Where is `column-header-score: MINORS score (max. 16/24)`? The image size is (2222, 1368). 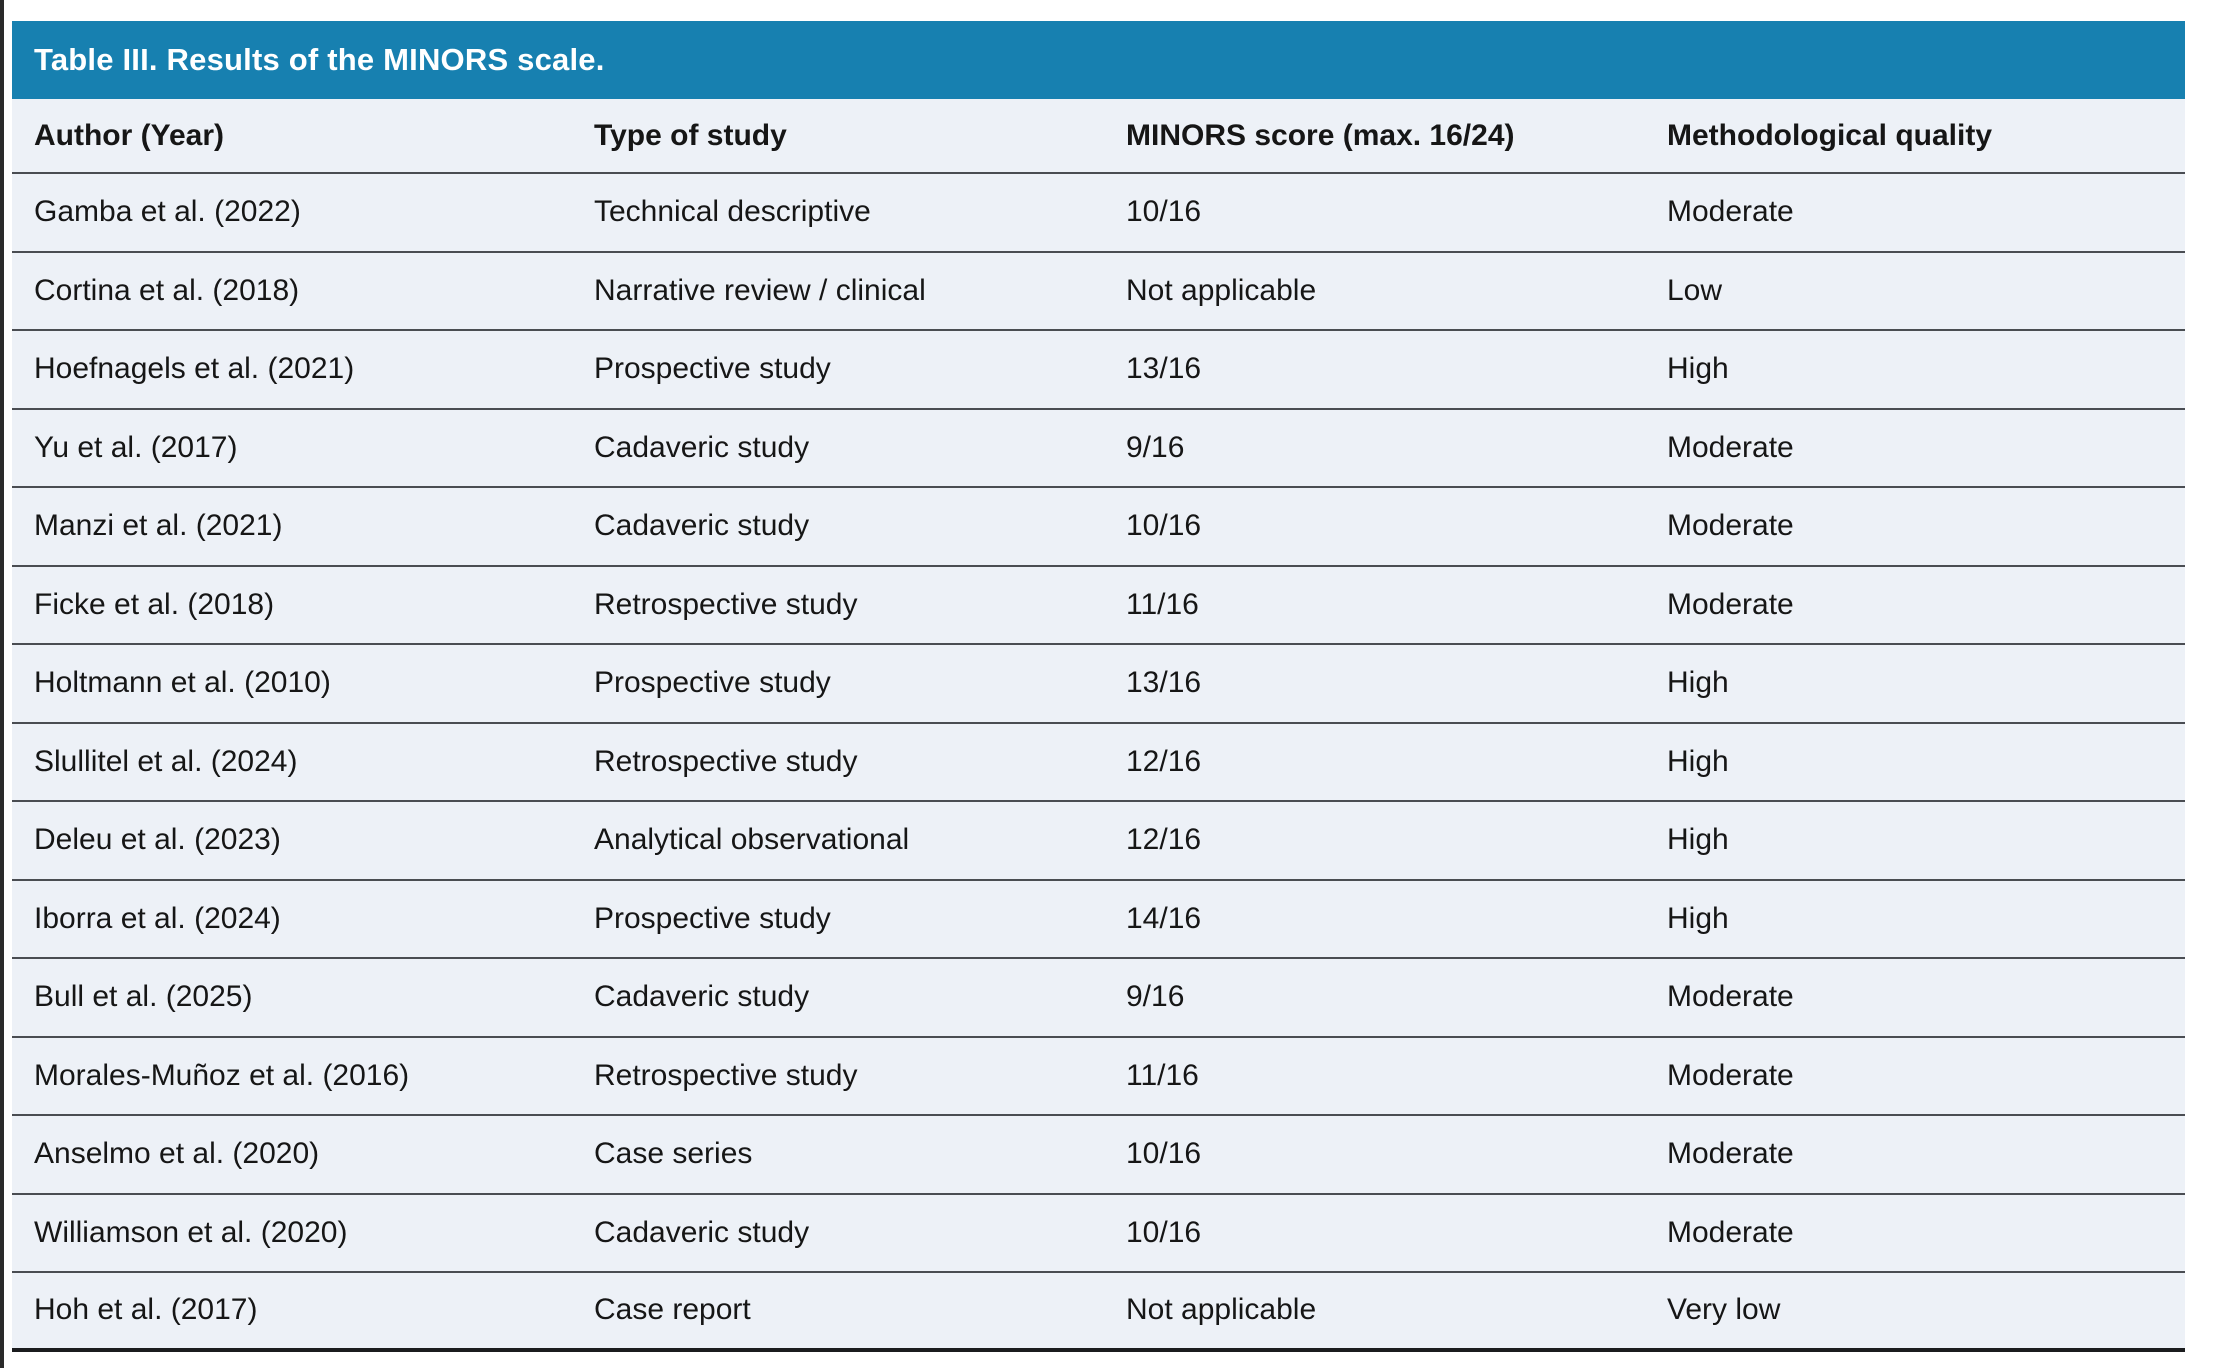 column-header-score: MINORS score (max. 16/24) is located at coordinates (1320, 135).